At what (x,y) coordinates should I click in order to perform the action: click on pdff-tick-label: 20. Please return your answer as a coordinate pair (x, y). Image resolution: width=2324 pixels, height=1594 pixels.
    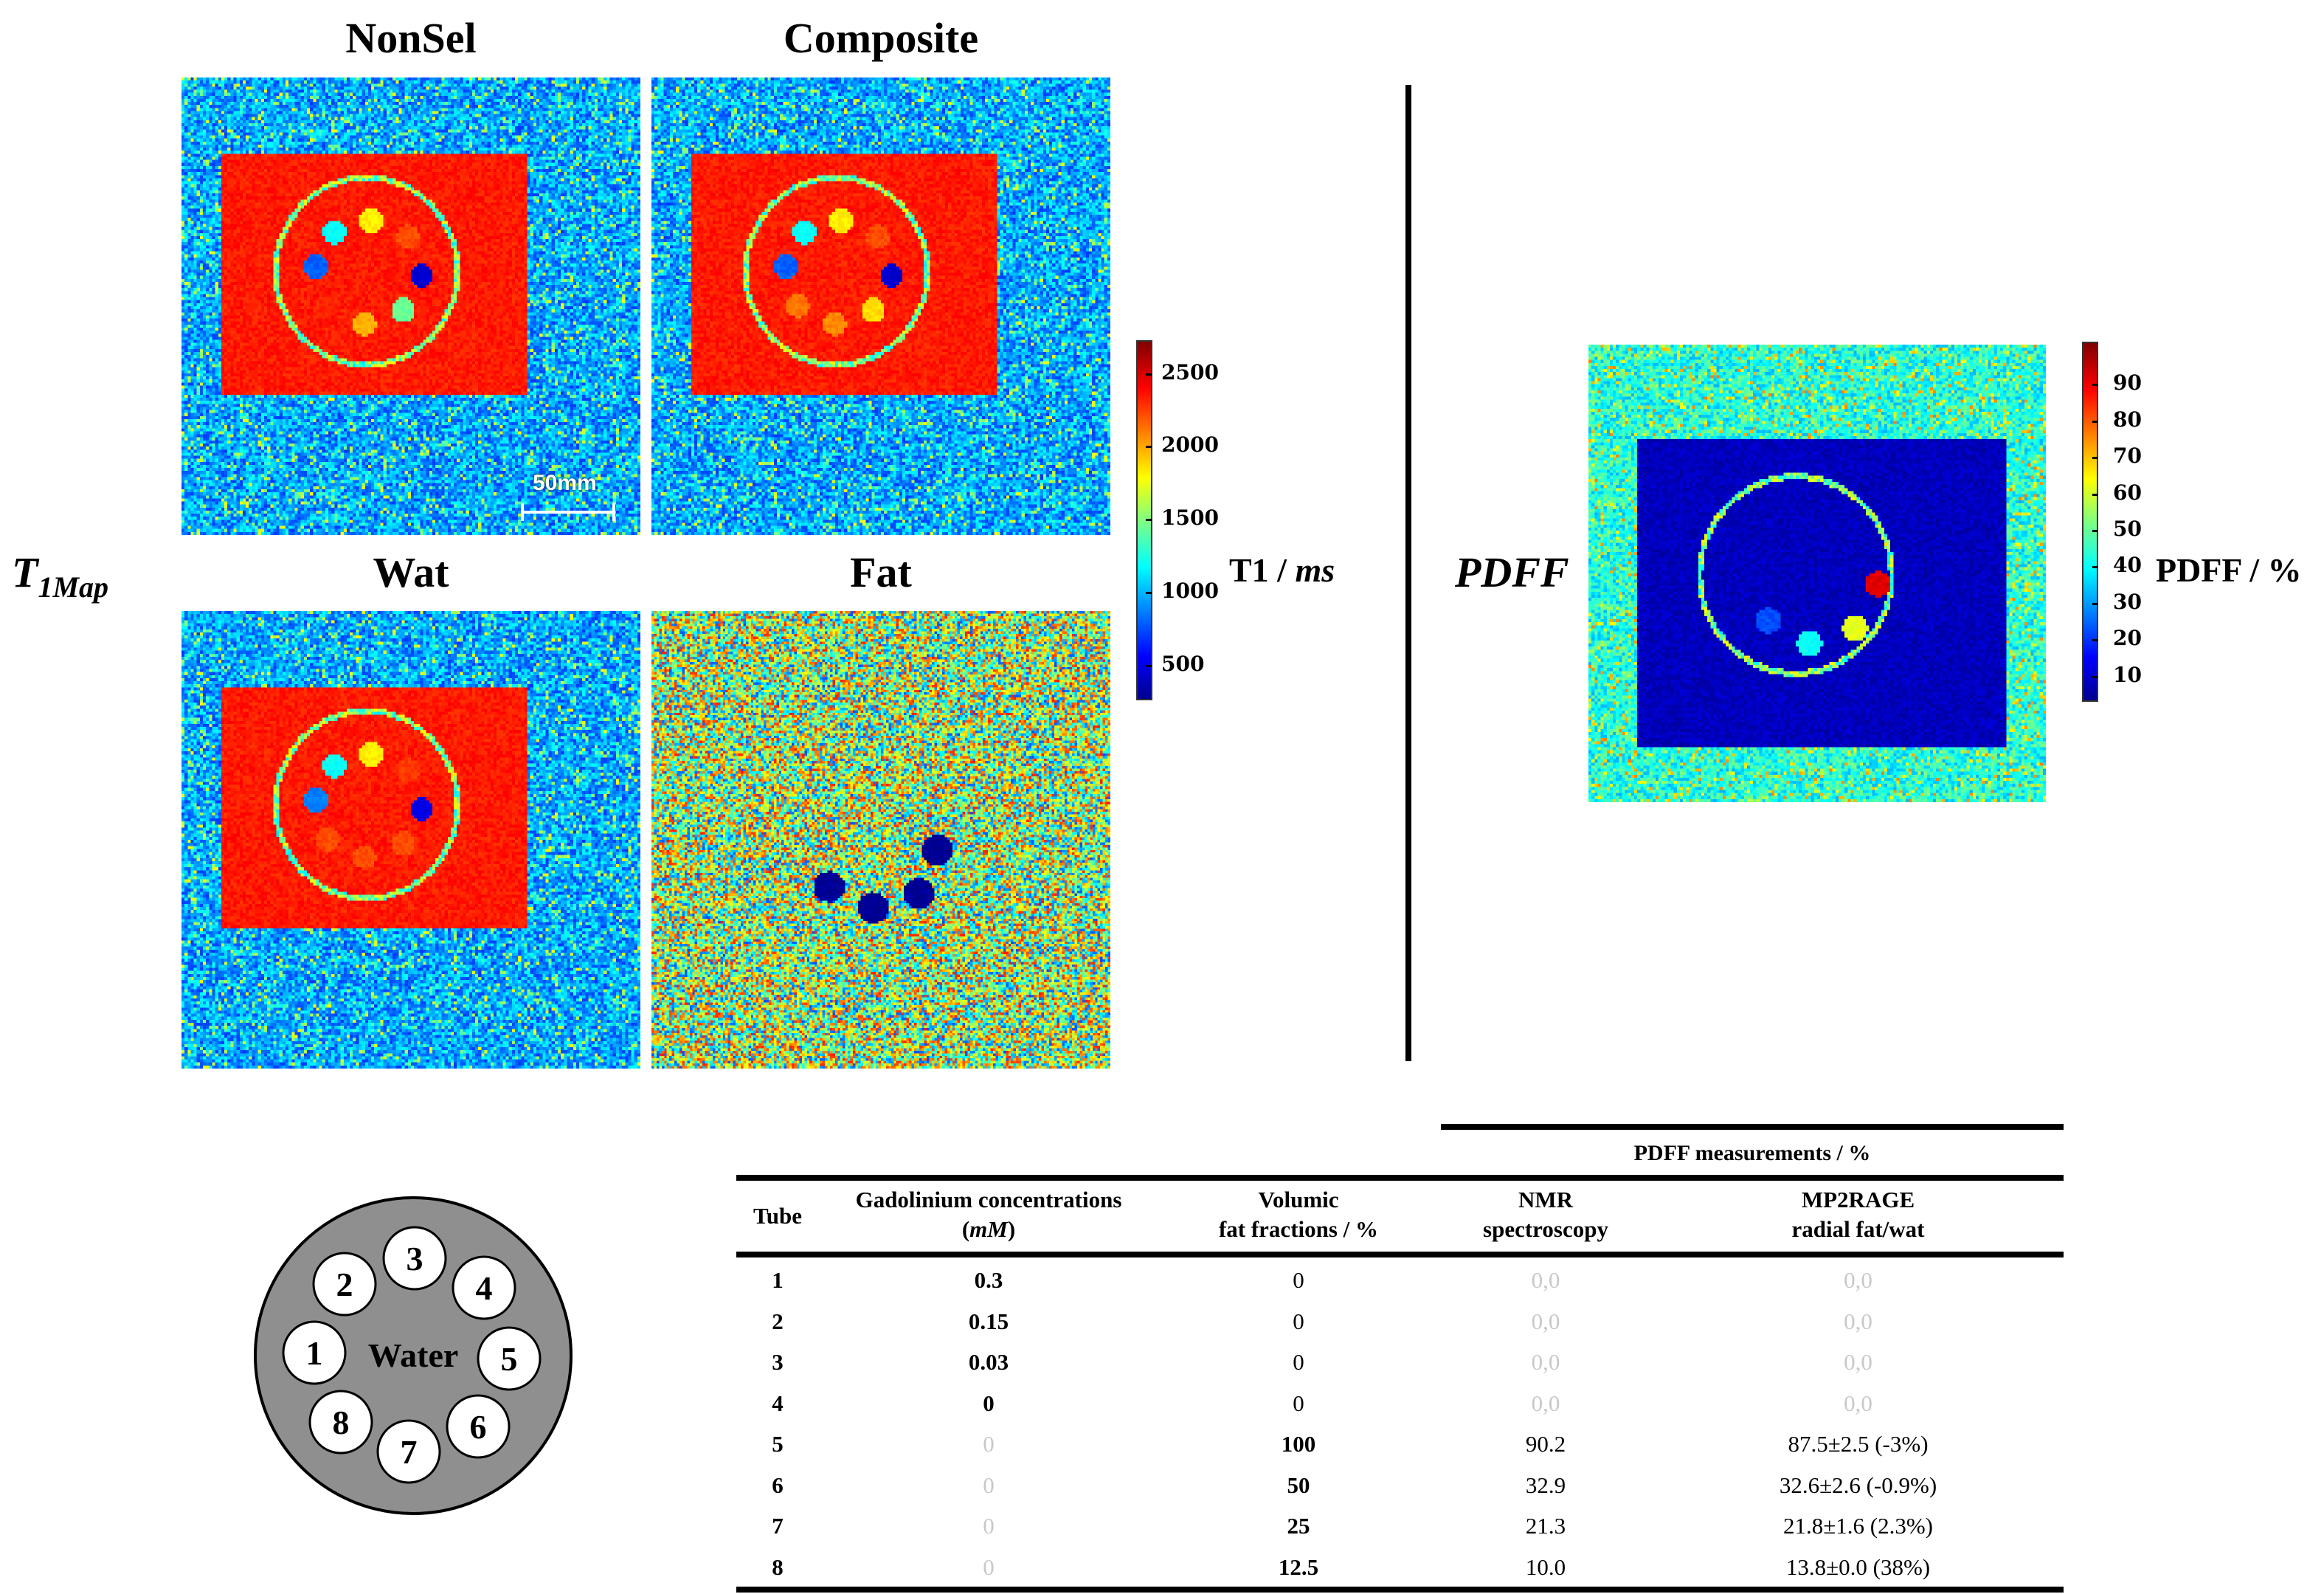
    Looking at the image, I should click on (2127, 638).